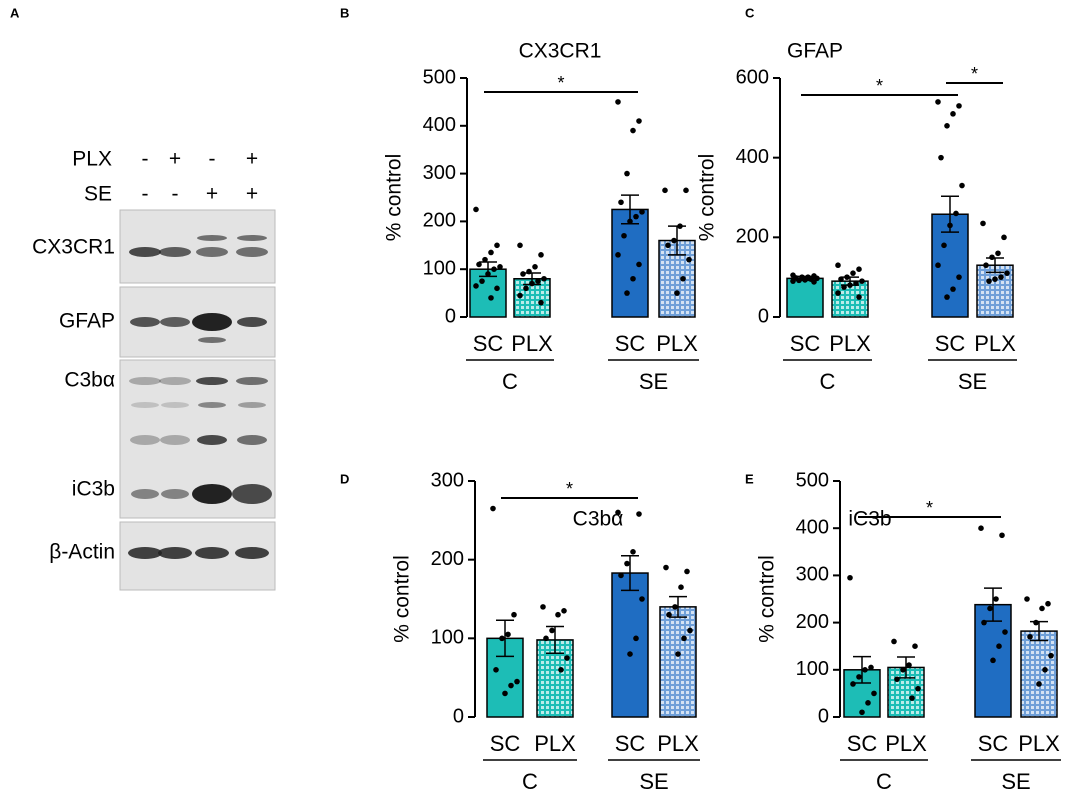 This screenshot has height=798, width=1084. What do you see at coordinates (929, 508) in the screenshot?
I see `significance-label: *` at bounding box center [929, 508].